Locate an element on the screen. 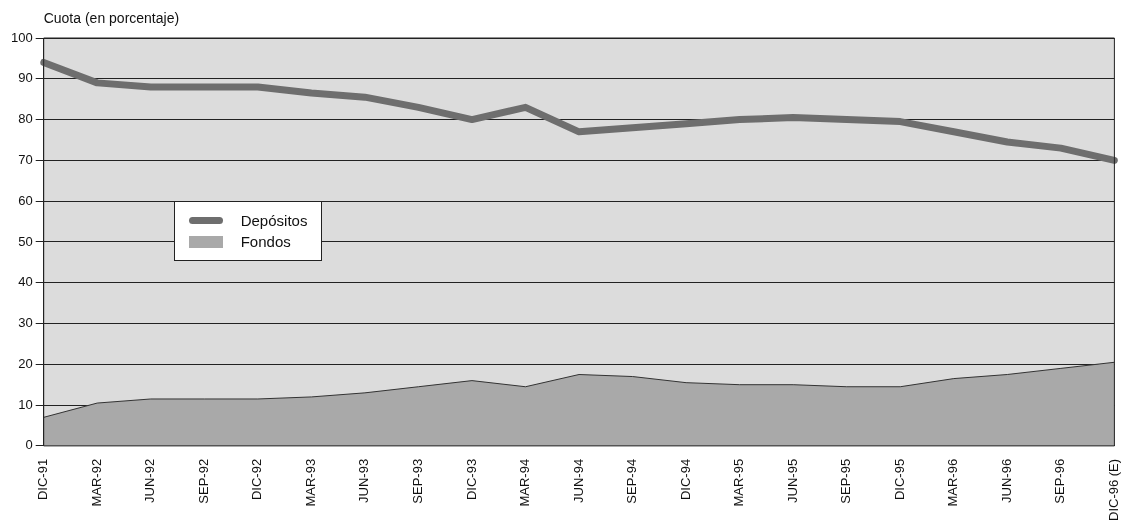  x-tick-label: DIC-95 is located at coordinates (899, 479).